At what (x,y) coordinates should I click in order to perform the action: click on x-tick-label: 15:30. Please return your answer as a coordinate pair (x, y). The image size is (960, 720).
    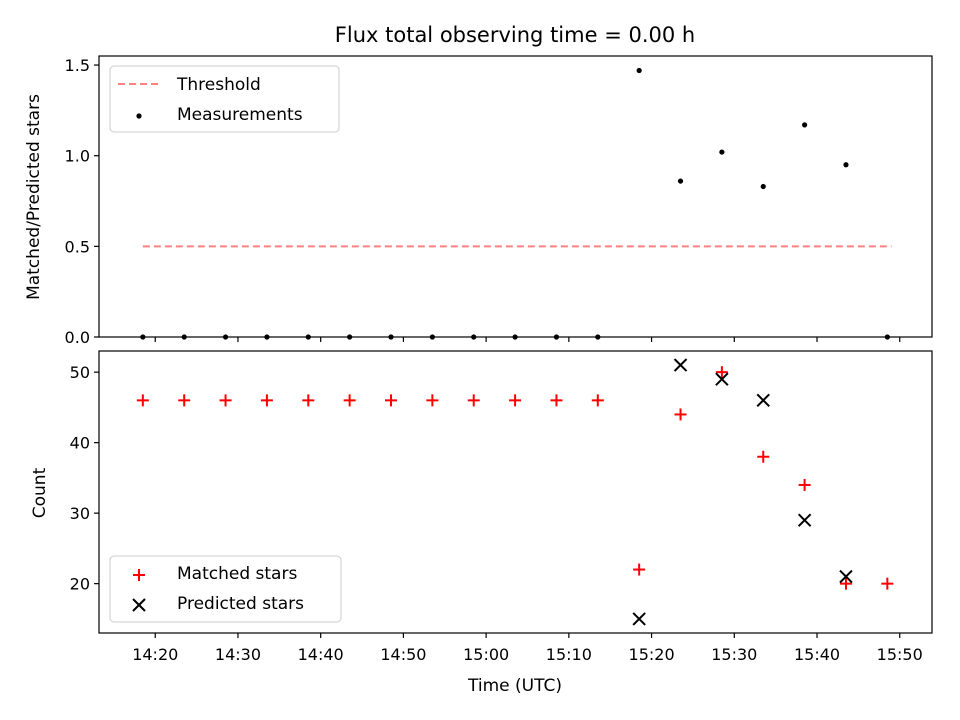
    Looking at the image, I should click on (734, 654).